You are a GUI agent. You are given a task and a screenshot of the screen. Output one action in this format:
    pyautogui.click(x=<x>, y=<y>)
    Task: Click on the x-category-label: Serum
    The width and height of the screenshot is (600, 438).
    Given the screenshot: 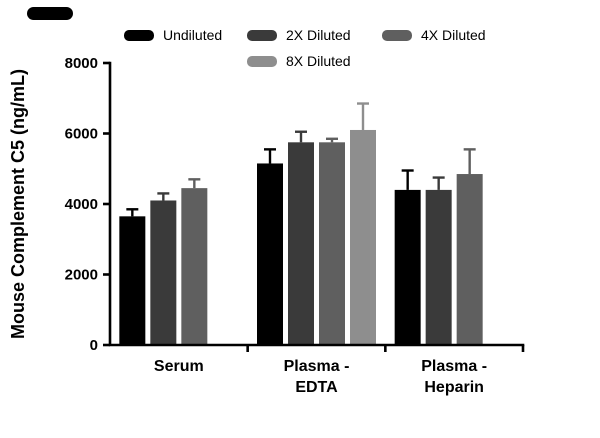 What is the action you would take?
    pyautogui.click(x=179, y=366)
    